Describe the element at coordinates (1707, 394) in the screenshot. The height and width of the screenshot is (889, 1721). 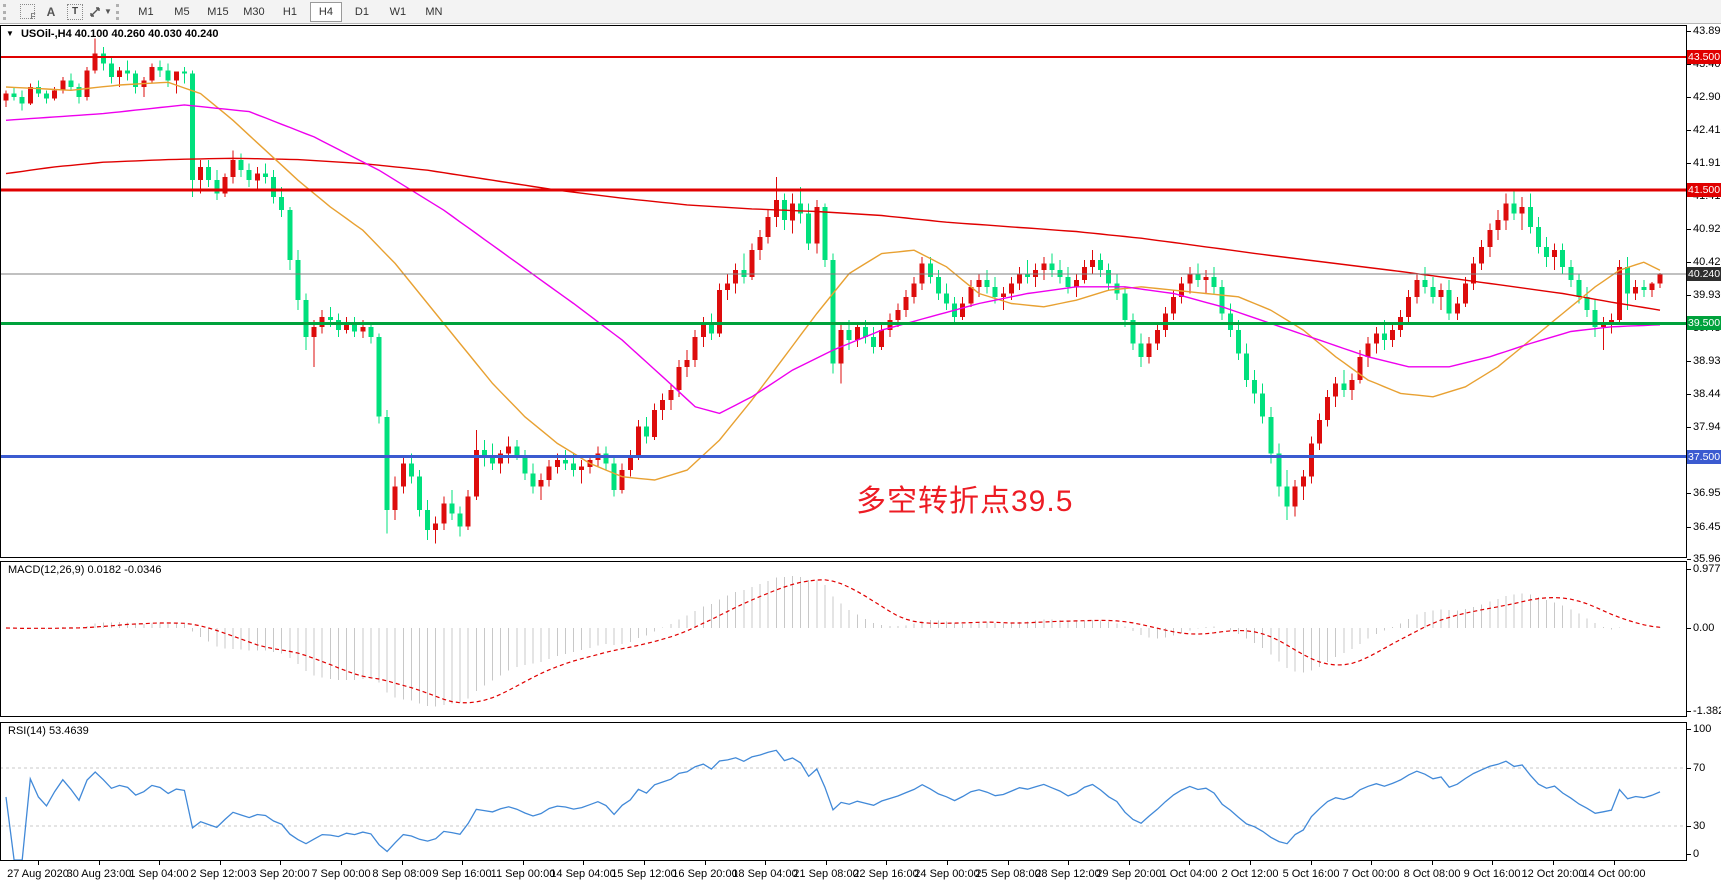
I see `price-tick-label: 38.440` at that location.